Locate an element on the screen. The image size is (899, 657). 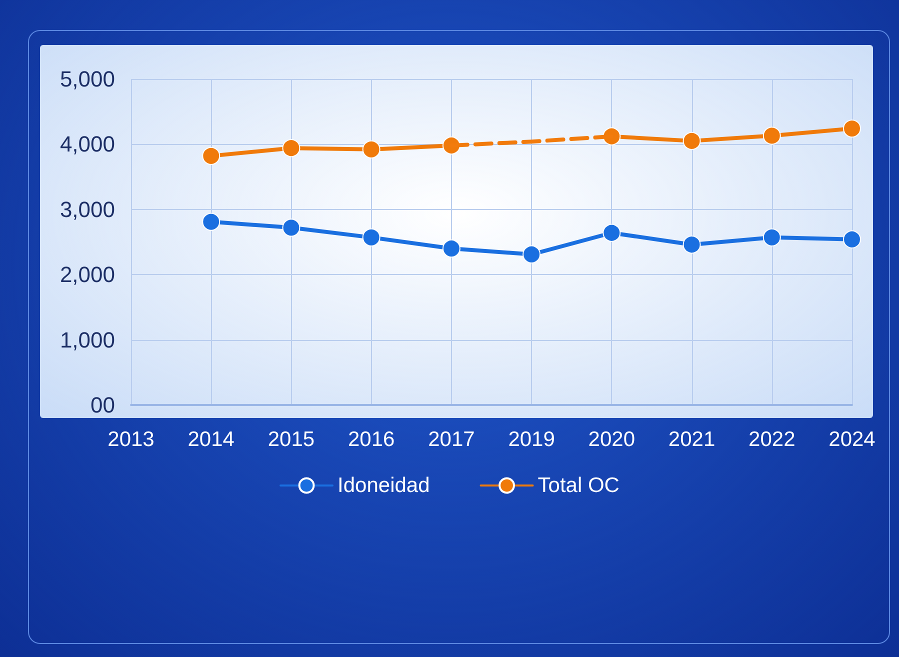
y-tick-label: 3,000 is located at coordinates (87, 209).